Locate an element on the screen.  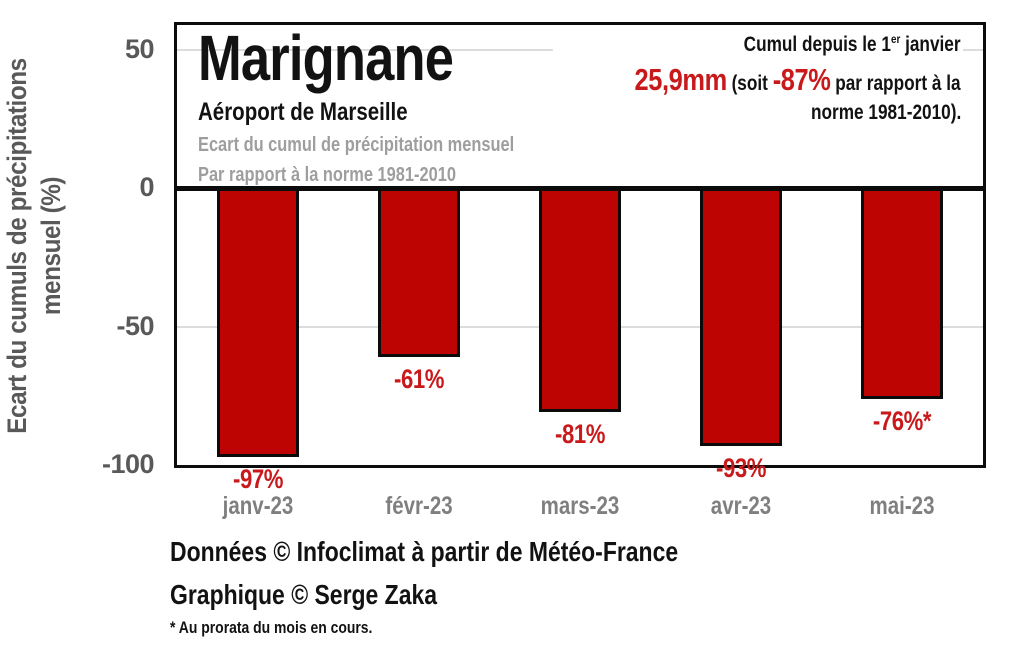
annotation-line1: Cumul depuis le 1er janvier is located at coordinates (852, 44).